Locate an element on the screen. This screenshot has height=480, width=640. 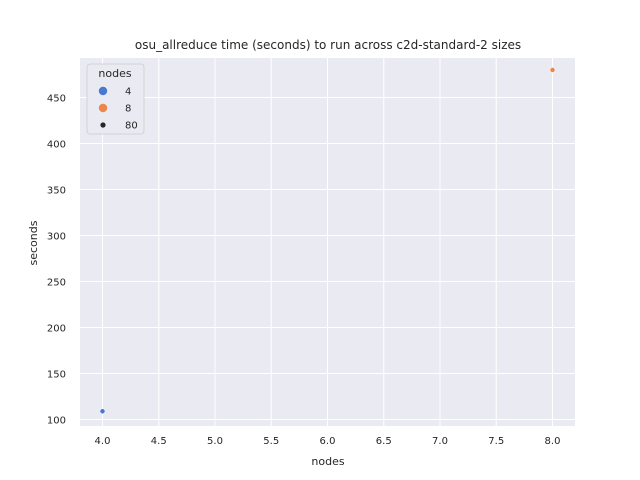
legend-size-label: 80 is located at coordinates (131, 126).